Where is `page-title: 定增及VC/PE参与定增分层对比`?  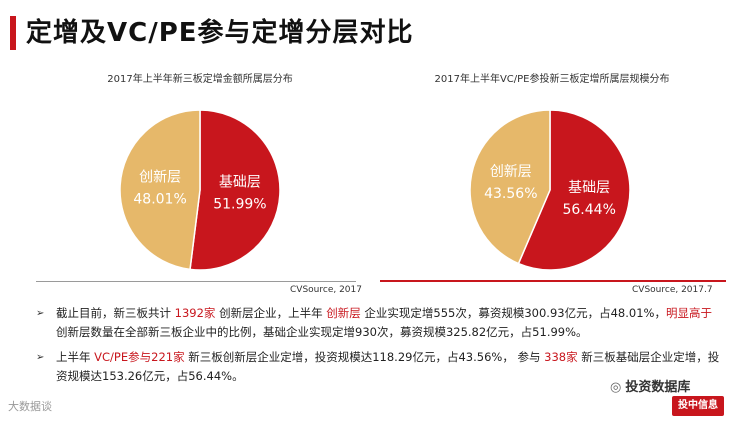 page-title: 定增及VC/PE参与定增分层对比 is located at coordinates (220, 33).